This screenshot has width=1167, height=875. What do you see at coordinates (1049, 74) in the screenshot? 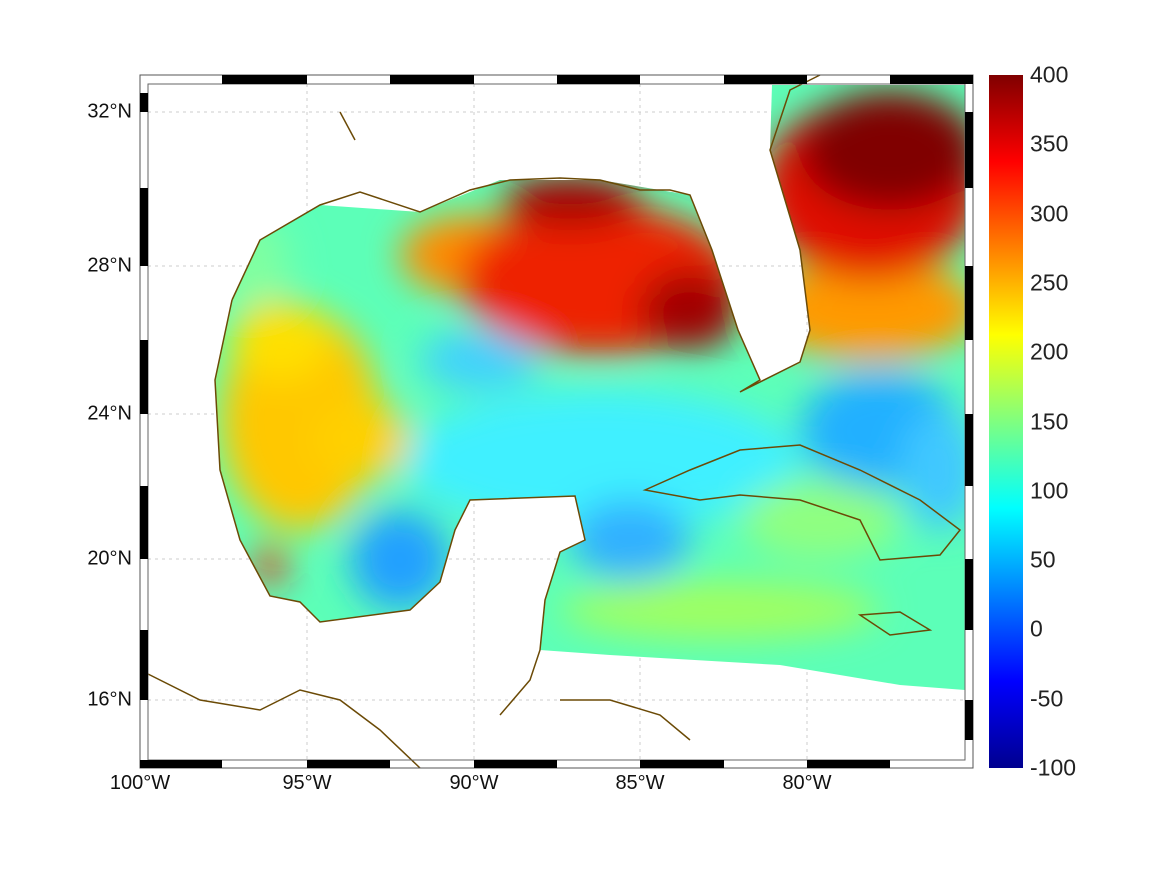
I see `colorbar-tick: 400` at bounding box center [1049, 74].